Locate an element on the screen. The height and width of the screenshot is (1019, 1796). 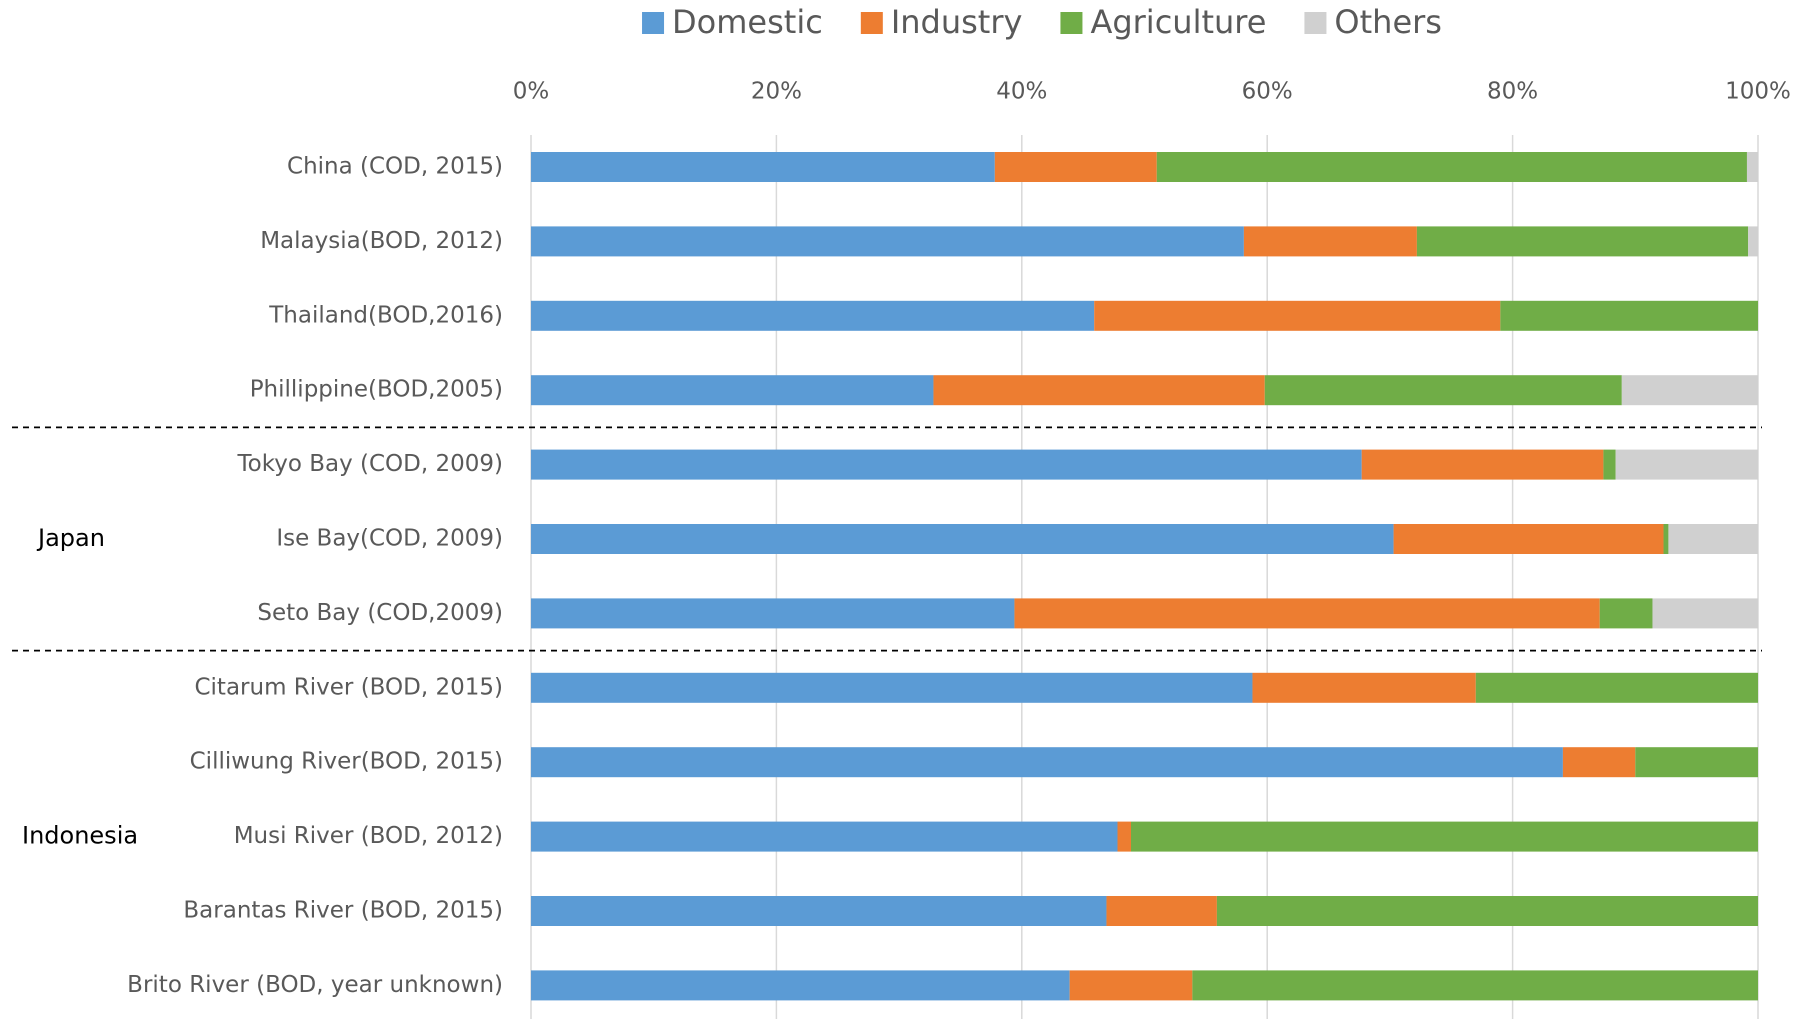
x-tick-label: 80% is located at coordinates (1512, 92).